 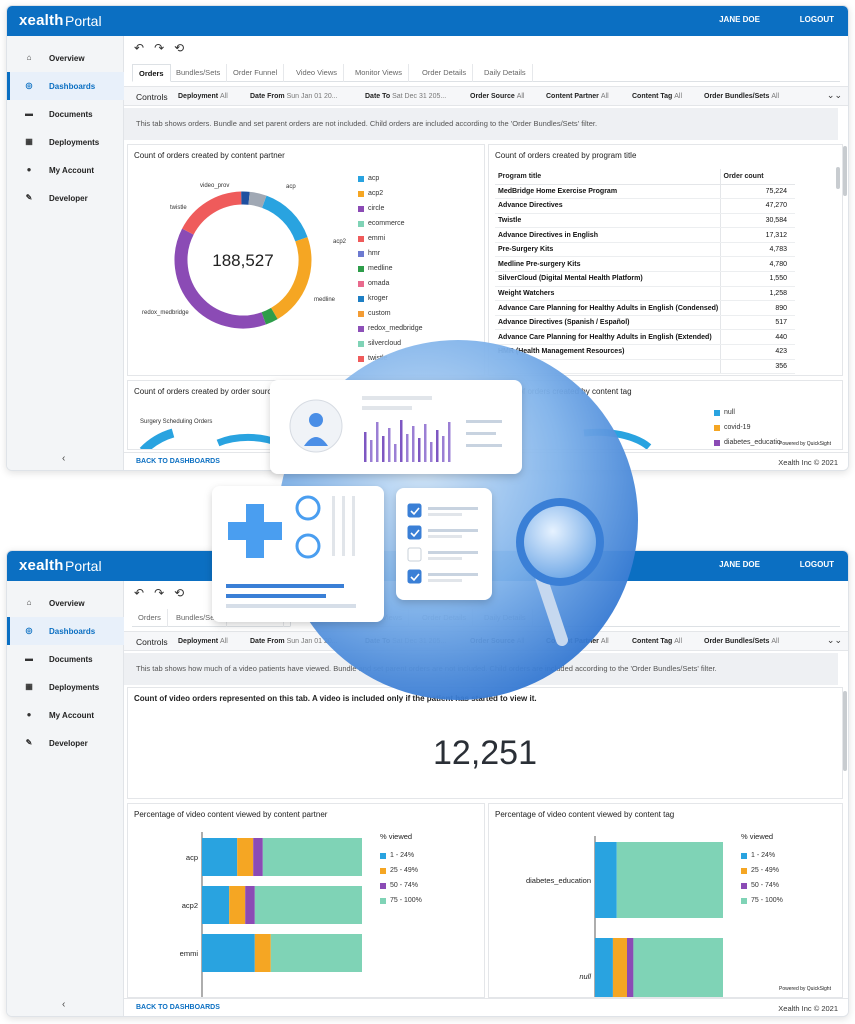 What do you see at coordinates (390, 332) in the screenshot?
I see `legend-item: redox_medbridge` at bounding box center [390, 332].